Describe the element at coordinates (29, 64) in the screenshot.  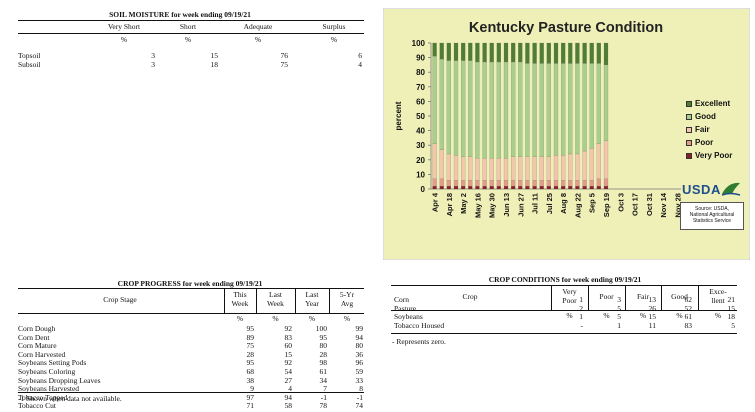
I see `soil-row-subsoil-label: Subsoil` at that location.